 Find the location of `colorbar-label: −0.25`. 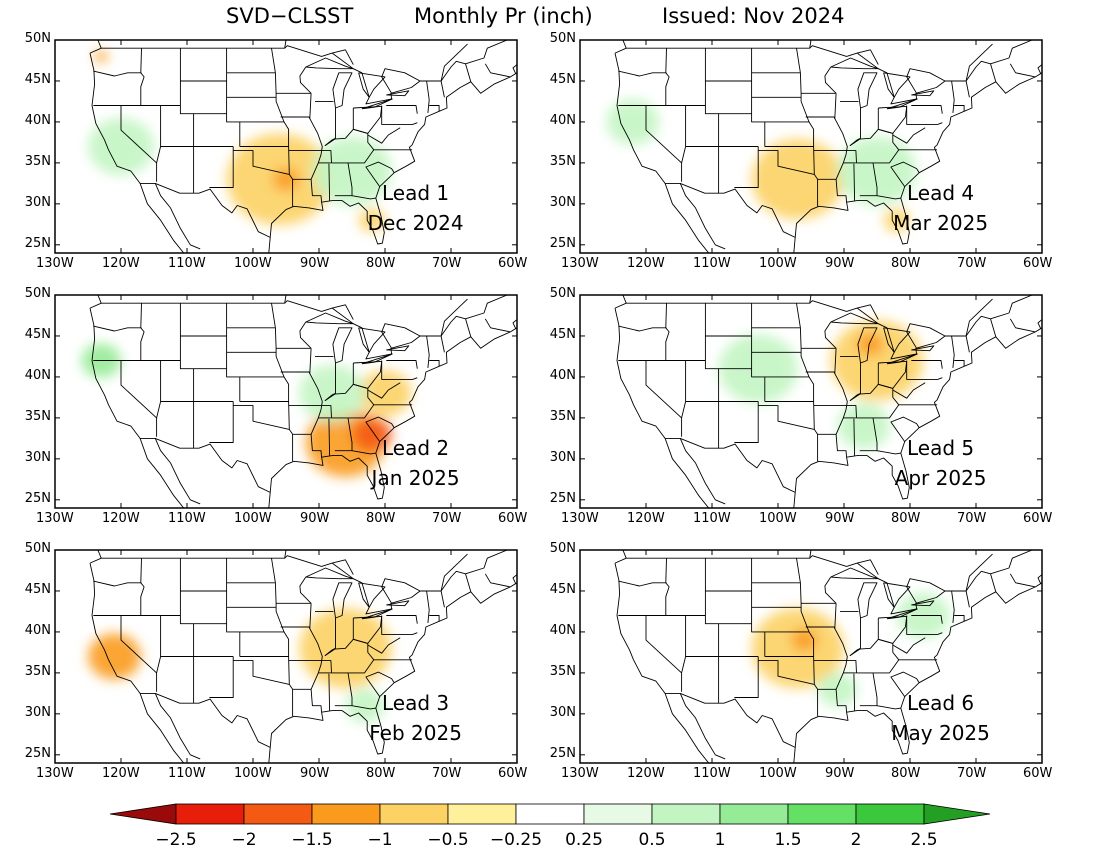

colorbar-label: −0.25 is located at coordinates (516, 840).